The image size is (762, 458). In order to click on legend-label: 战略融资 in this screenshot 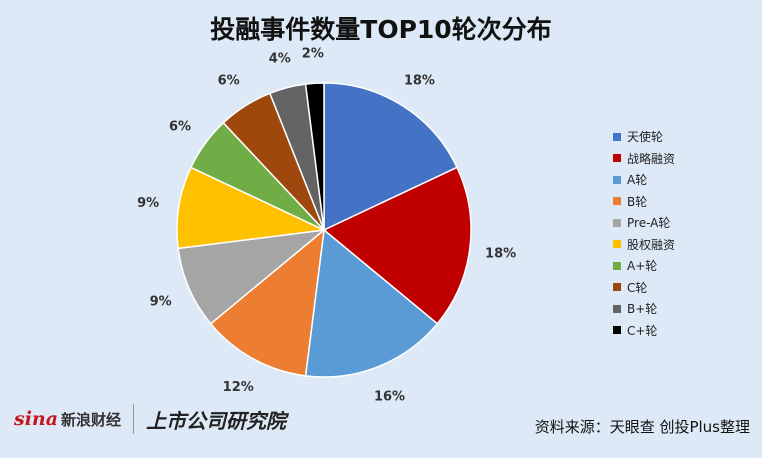, I will do `click(651, 158)`.